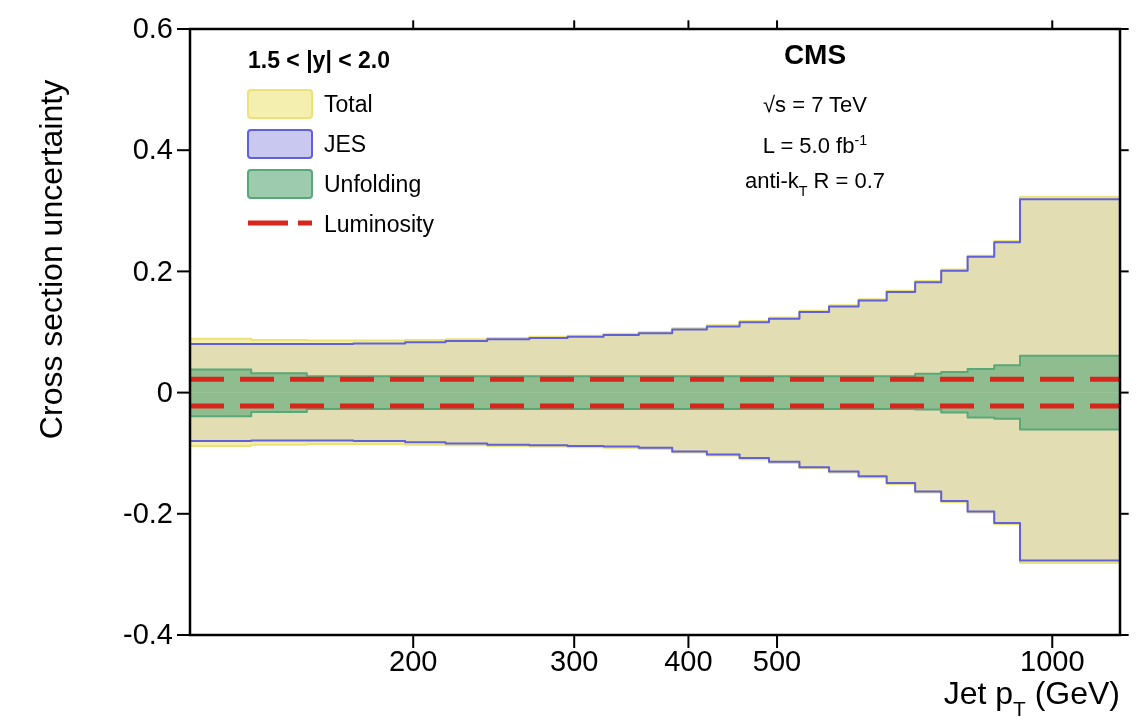  Describe the element at coordinates (164, 391) in the screenshot. I see `y-tick-label: 0` at that location.